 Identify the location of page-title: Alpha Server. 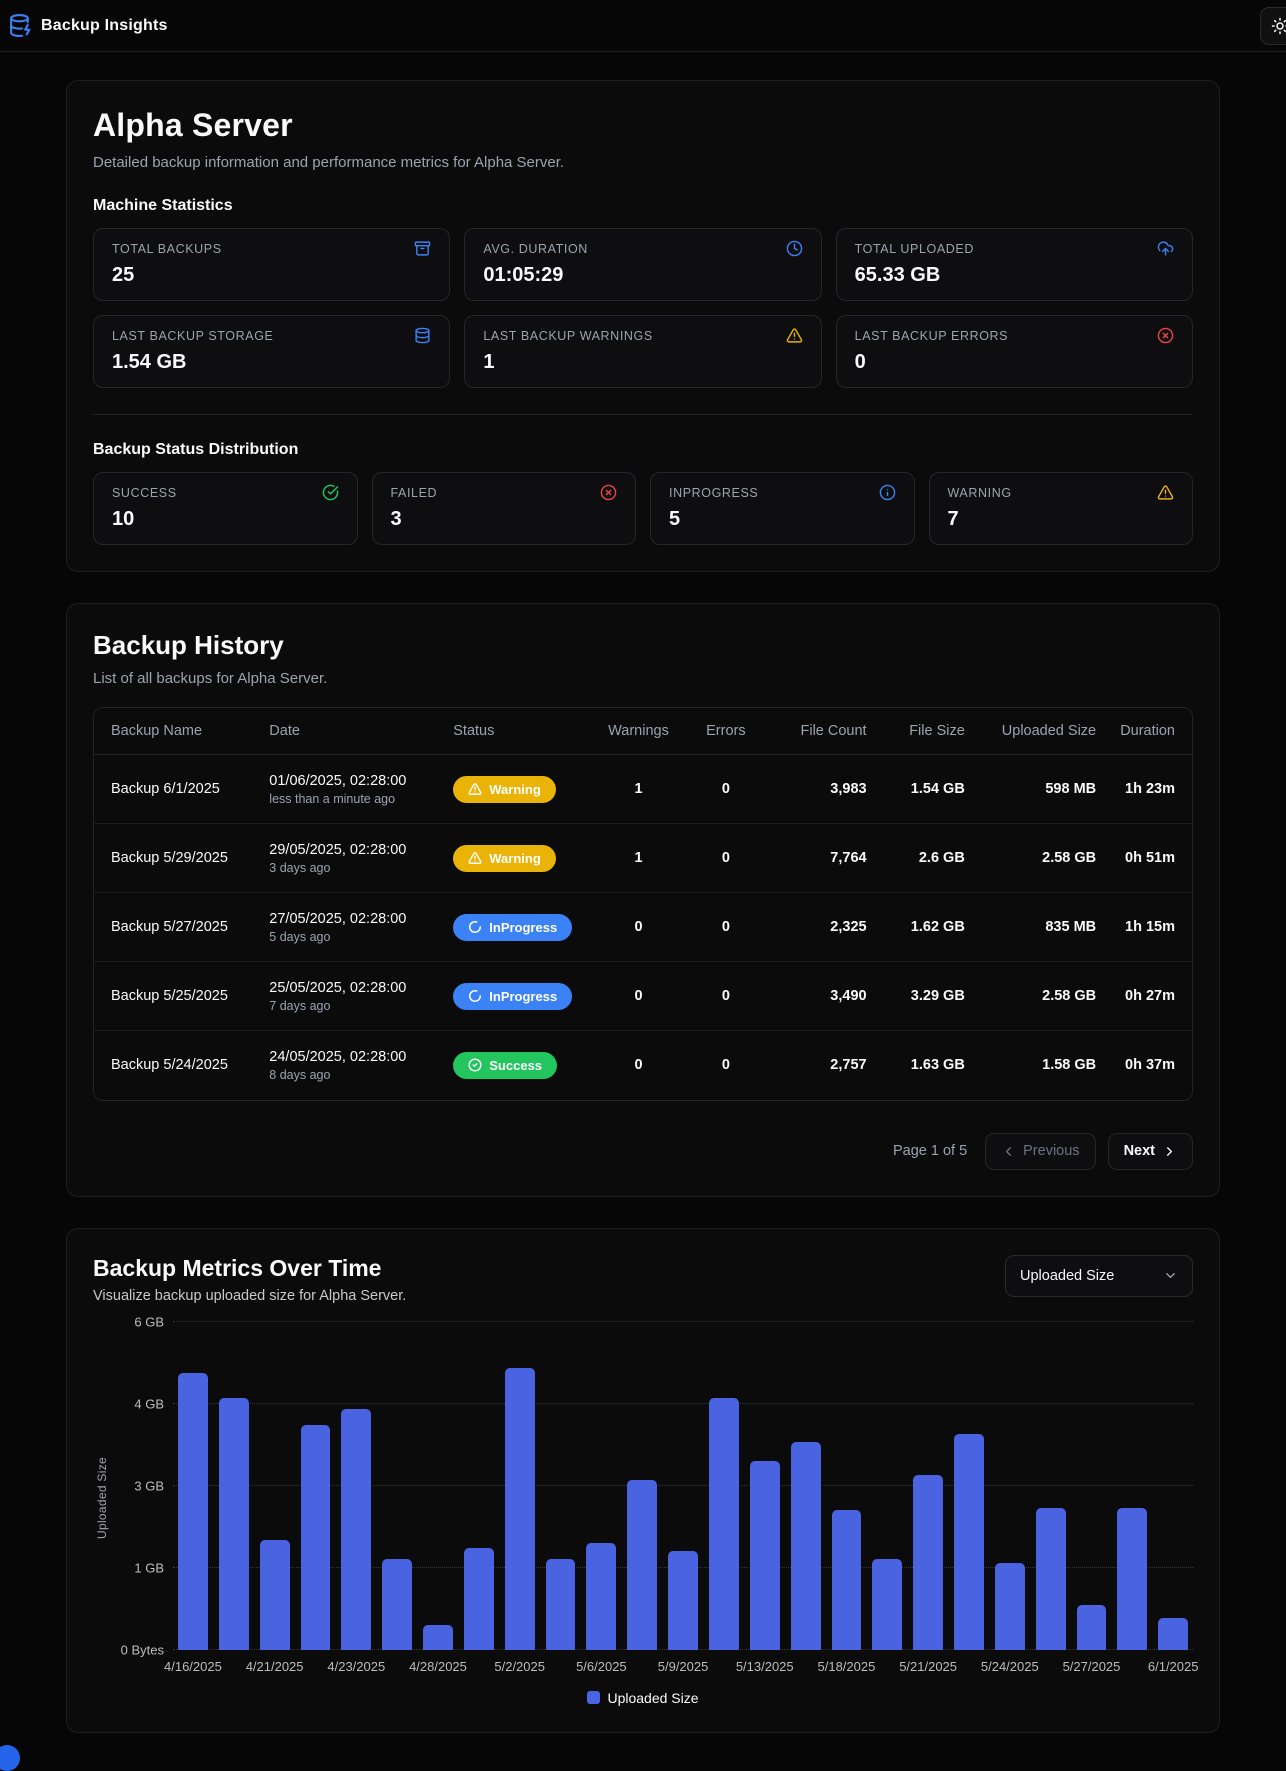
(193, 125).